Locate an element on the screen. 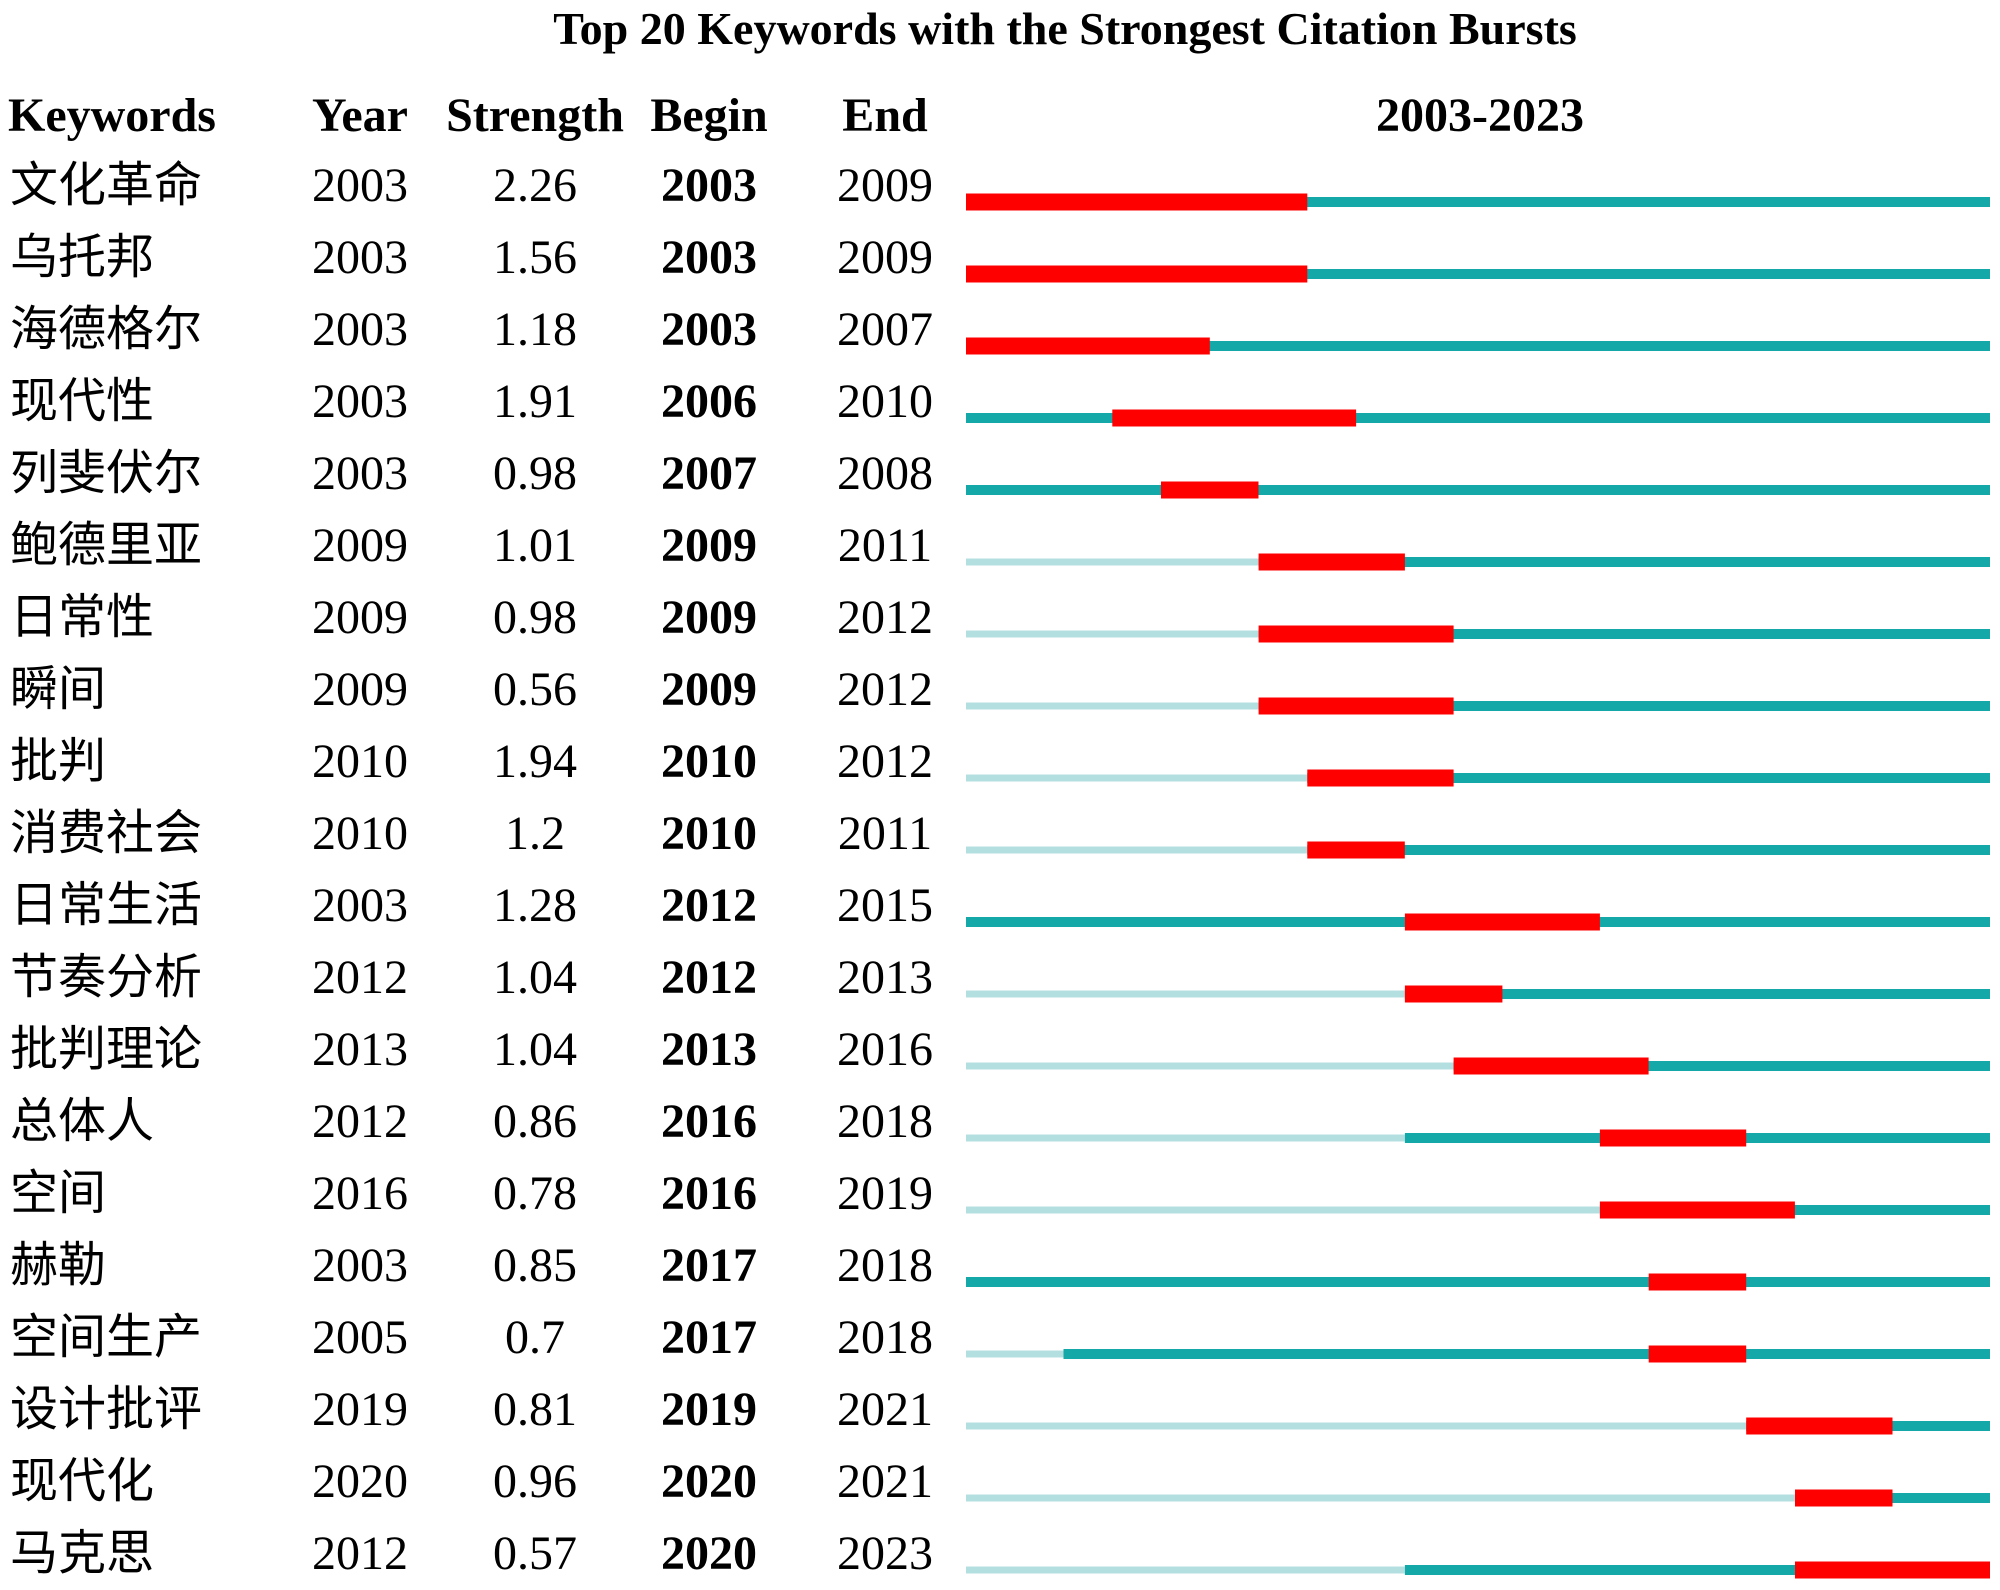 Image resolution: width=2000 pixels, height=1590 pixels. end-cell: 2015 is located at coordinates (885, 905).